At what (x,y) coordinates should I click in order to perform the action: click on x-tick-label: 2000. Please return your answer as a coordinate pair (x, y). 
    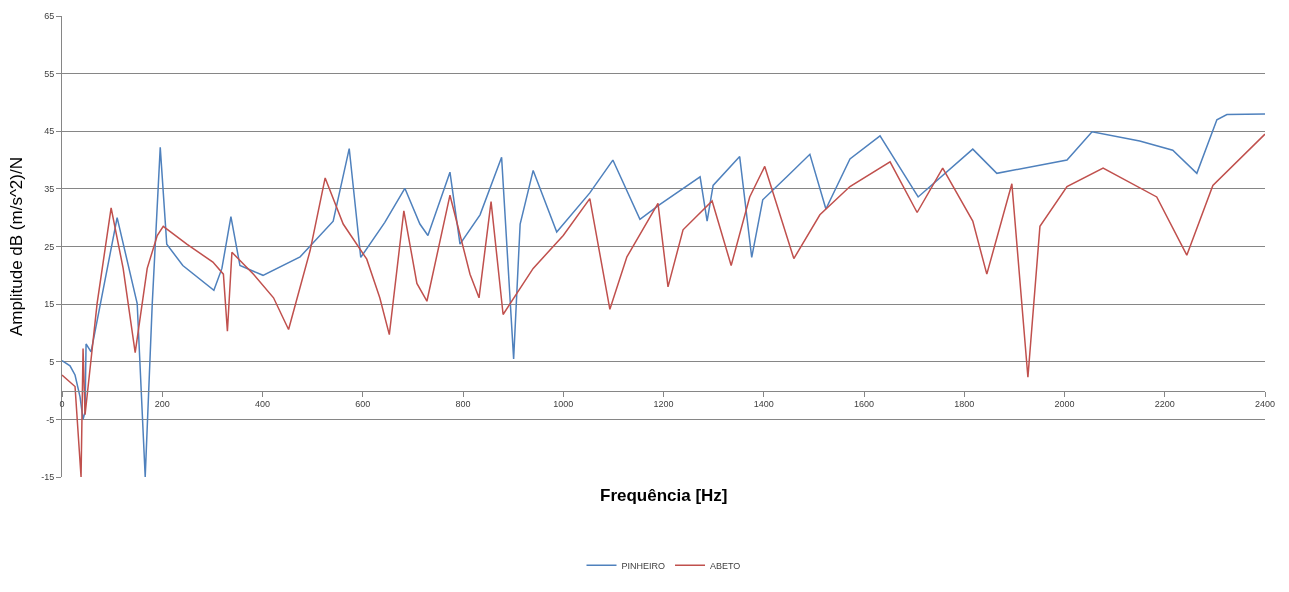
    Looking at the image, I should click on (1064, 404).